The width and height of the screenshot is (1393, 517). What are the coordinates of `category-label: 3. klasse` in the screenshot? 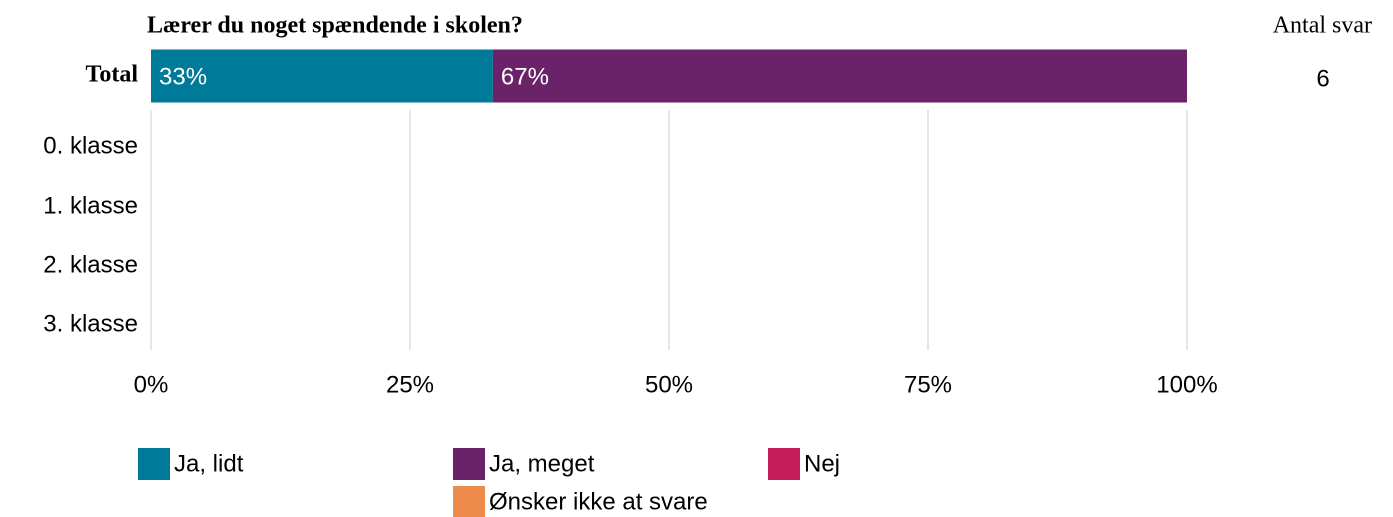 It's located at (90, 323).